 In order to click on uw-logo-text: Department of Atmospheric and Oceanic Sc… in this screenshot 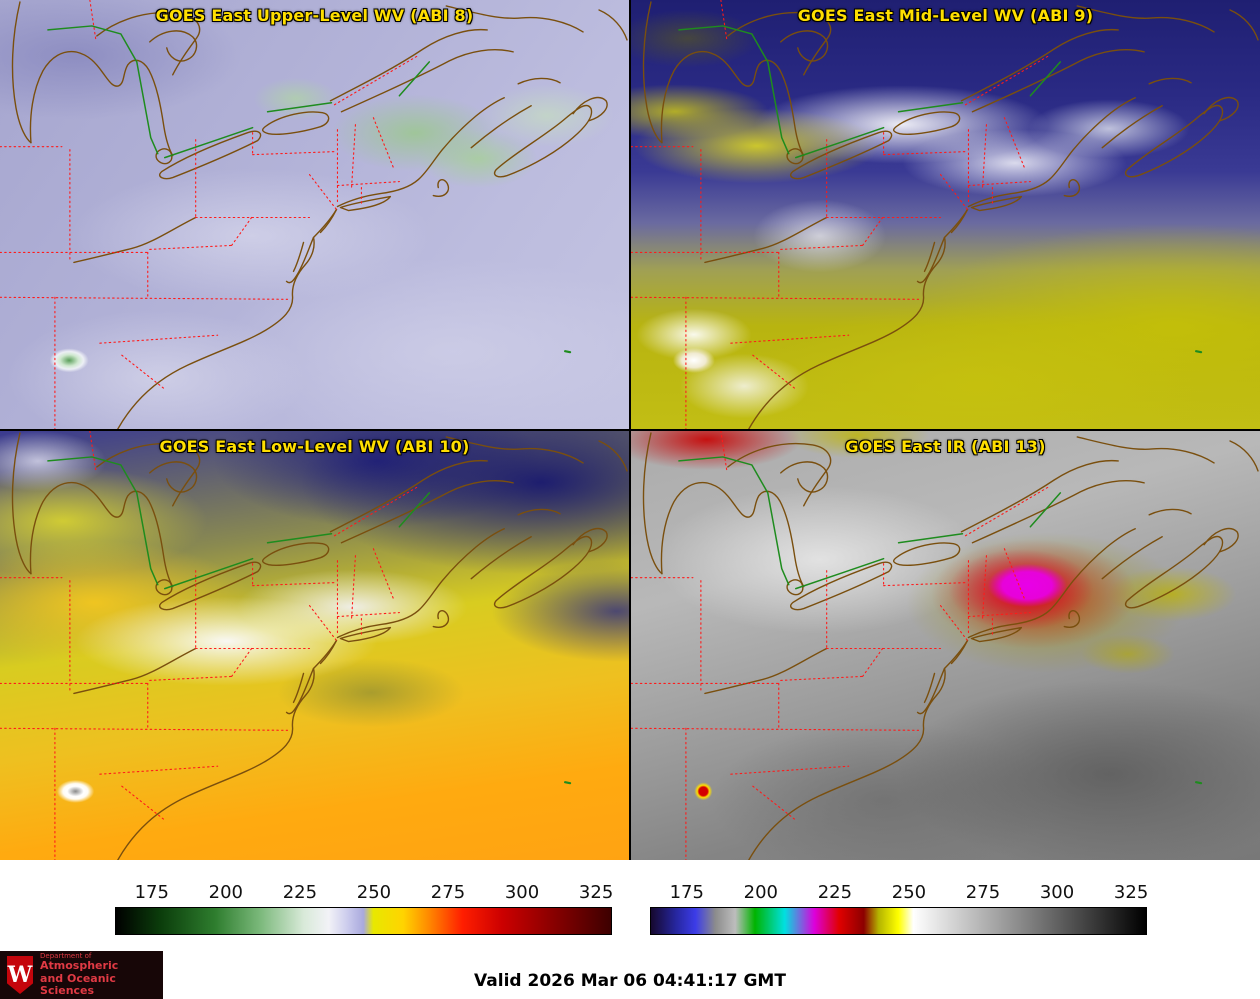, I will do `click(98, 975)`.